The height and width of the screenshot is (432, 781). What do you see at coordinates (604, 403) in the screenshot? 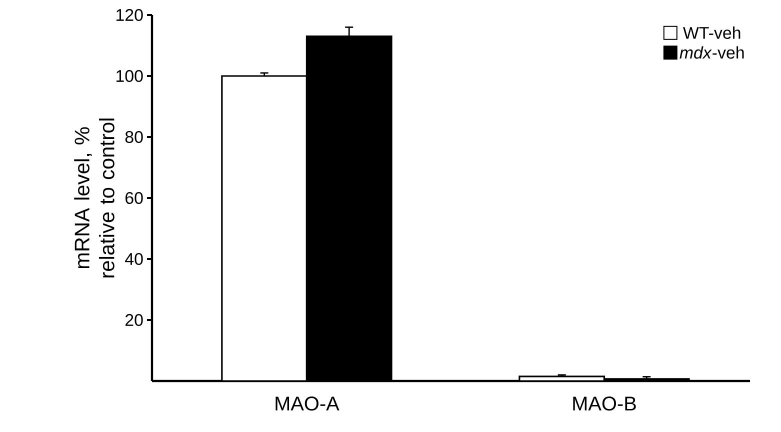
I see `x-tick-label: MAO-B` at bounding box center [604, 403].